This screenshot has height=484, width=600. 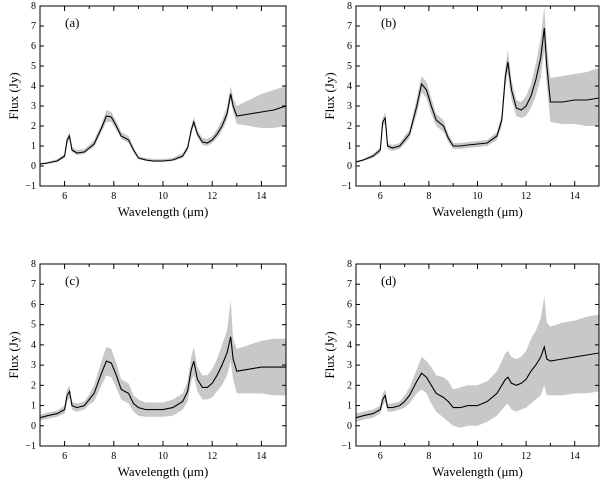 I want to click on panel-label: (b), so click(x=388, y=22).